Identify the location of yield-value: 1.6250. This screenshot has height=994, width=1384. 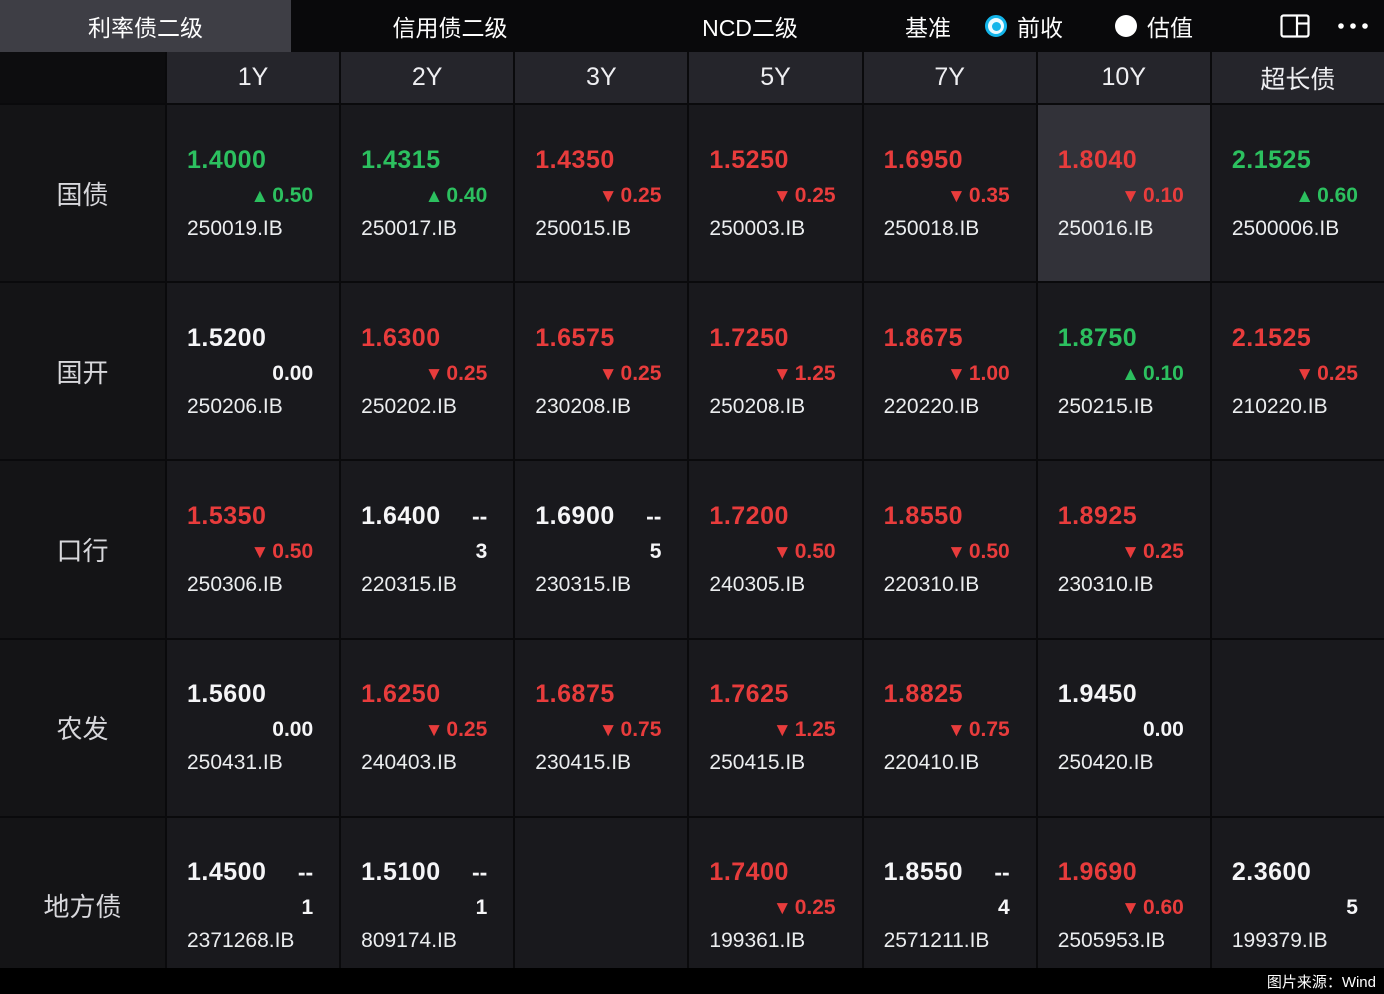
(401, 694).